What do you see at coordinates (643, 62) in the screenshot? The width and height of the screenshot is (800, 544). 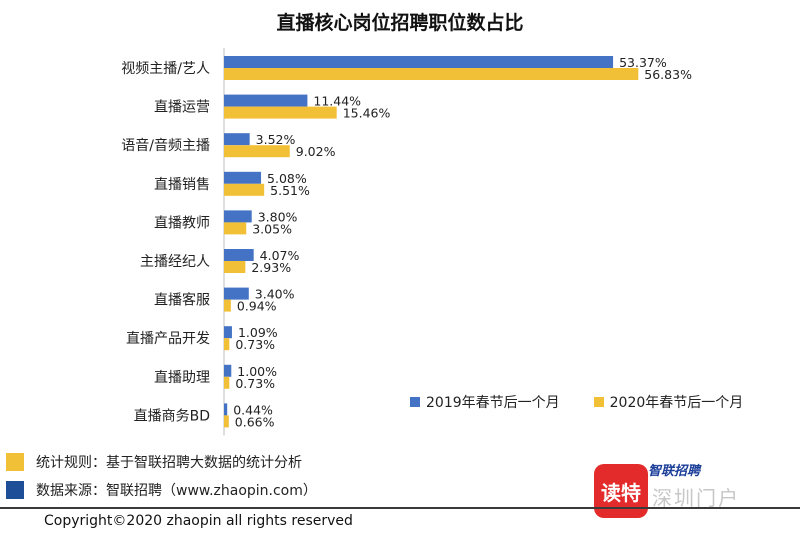 I see `data-label-2019: 53.37%` at bounding box center [643, 62].